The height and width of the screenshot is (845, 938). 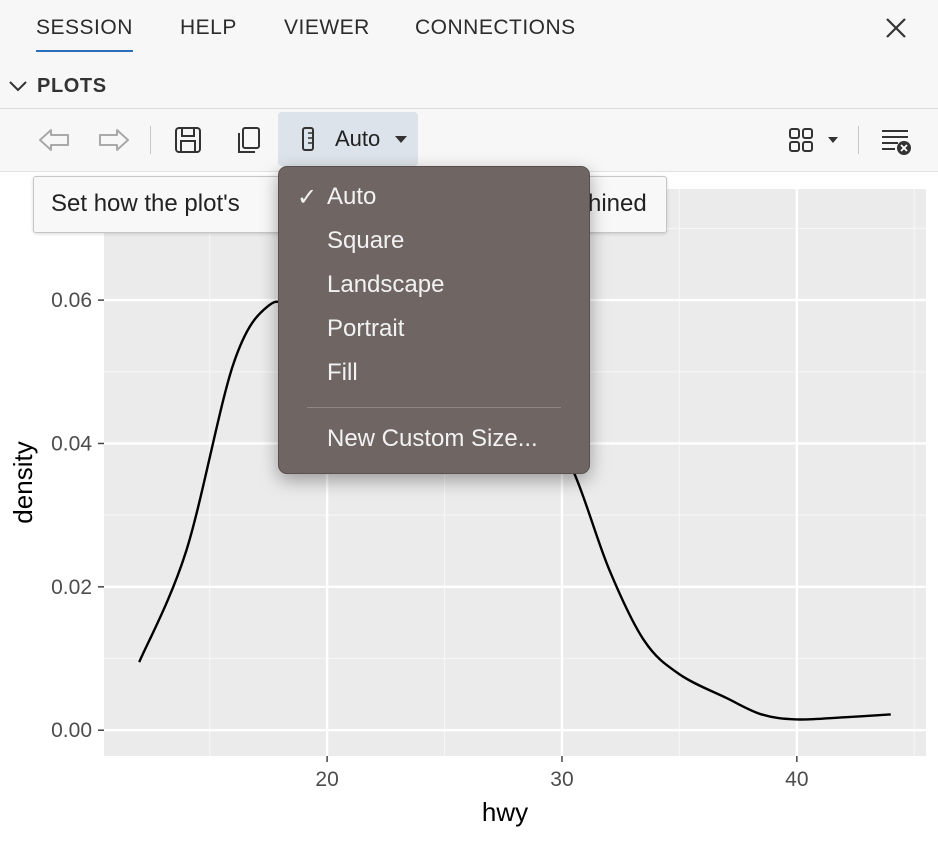 I want to click on y-tick-label: 0.02, so click(x=71, y=587).